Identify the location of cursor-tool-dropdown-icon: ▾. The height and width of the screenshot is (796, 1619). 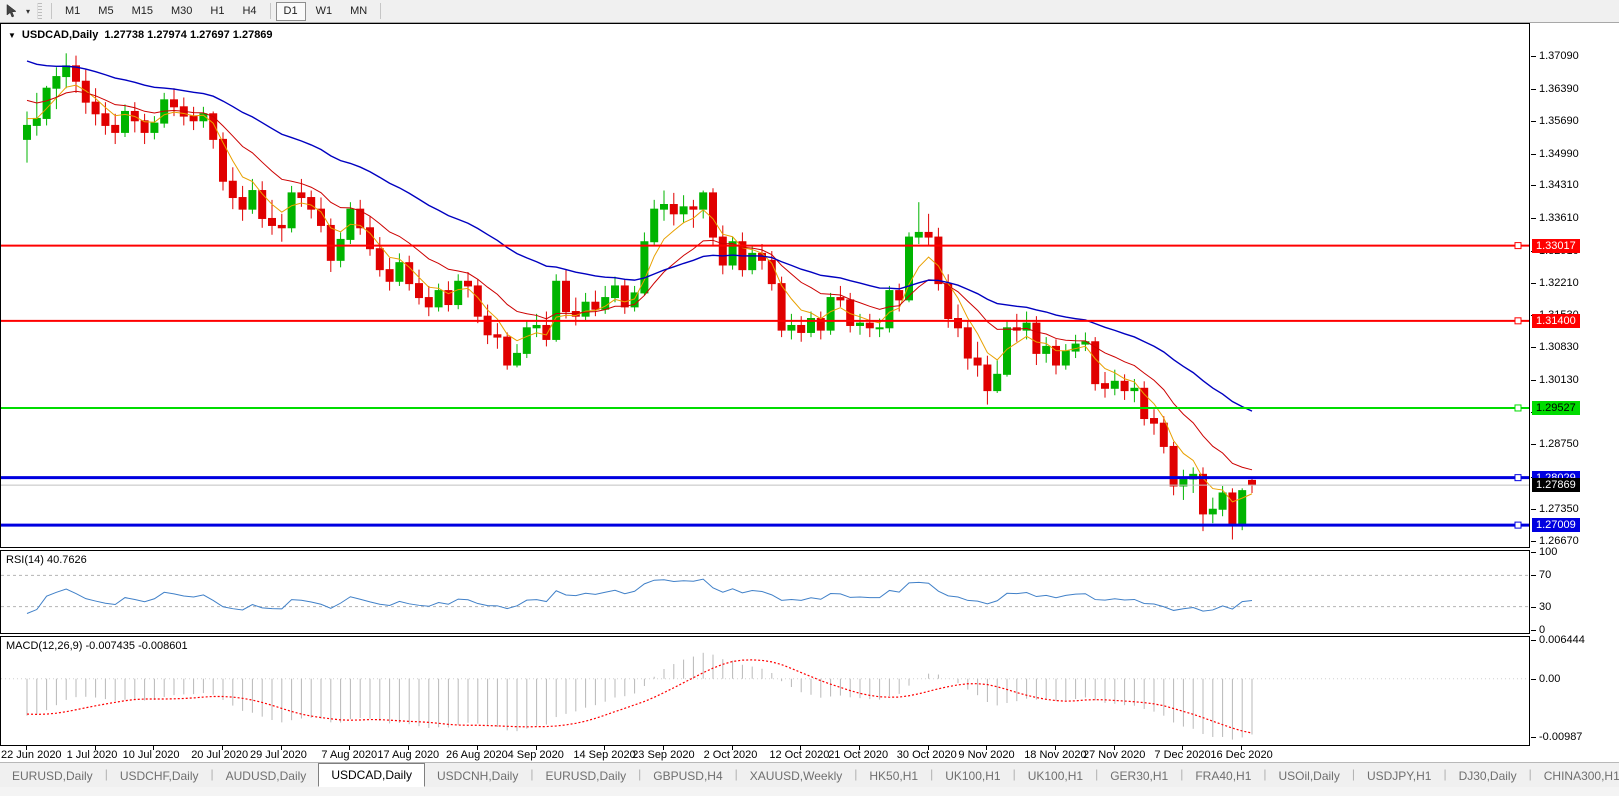
(27, 11).